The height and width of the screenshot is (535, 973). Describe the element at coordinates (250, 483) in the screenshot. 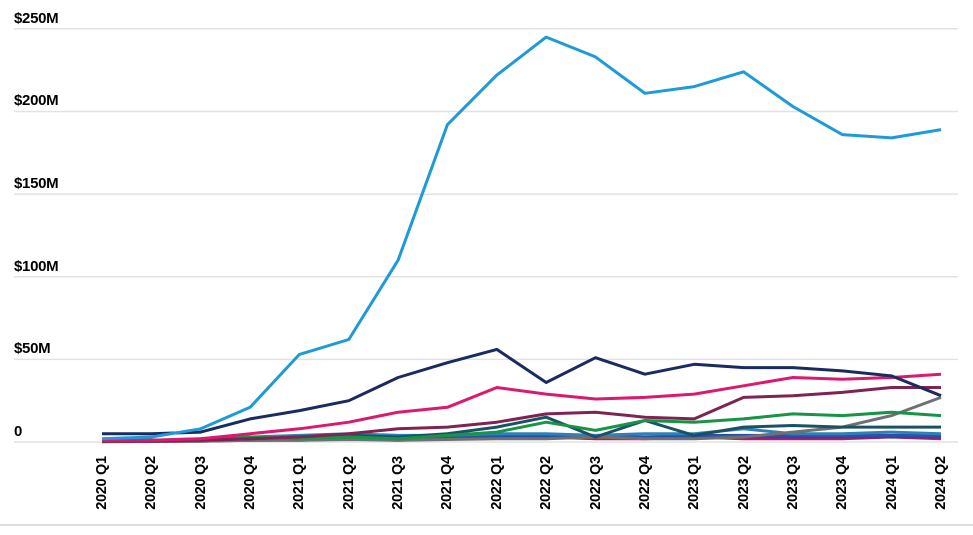

I see `x-axis-label: 2020 Q4` at that location.